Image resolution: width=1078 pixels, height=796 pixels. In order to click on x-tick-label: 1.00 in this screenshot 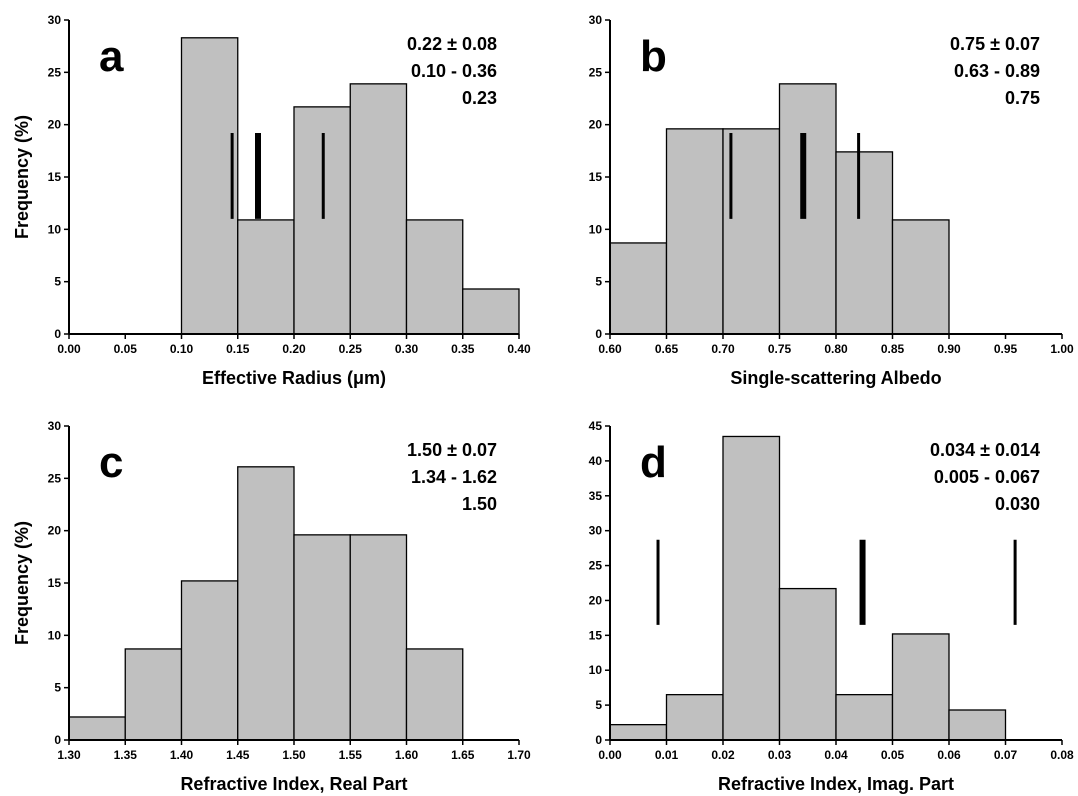, I will do `click(1062, 349)`.